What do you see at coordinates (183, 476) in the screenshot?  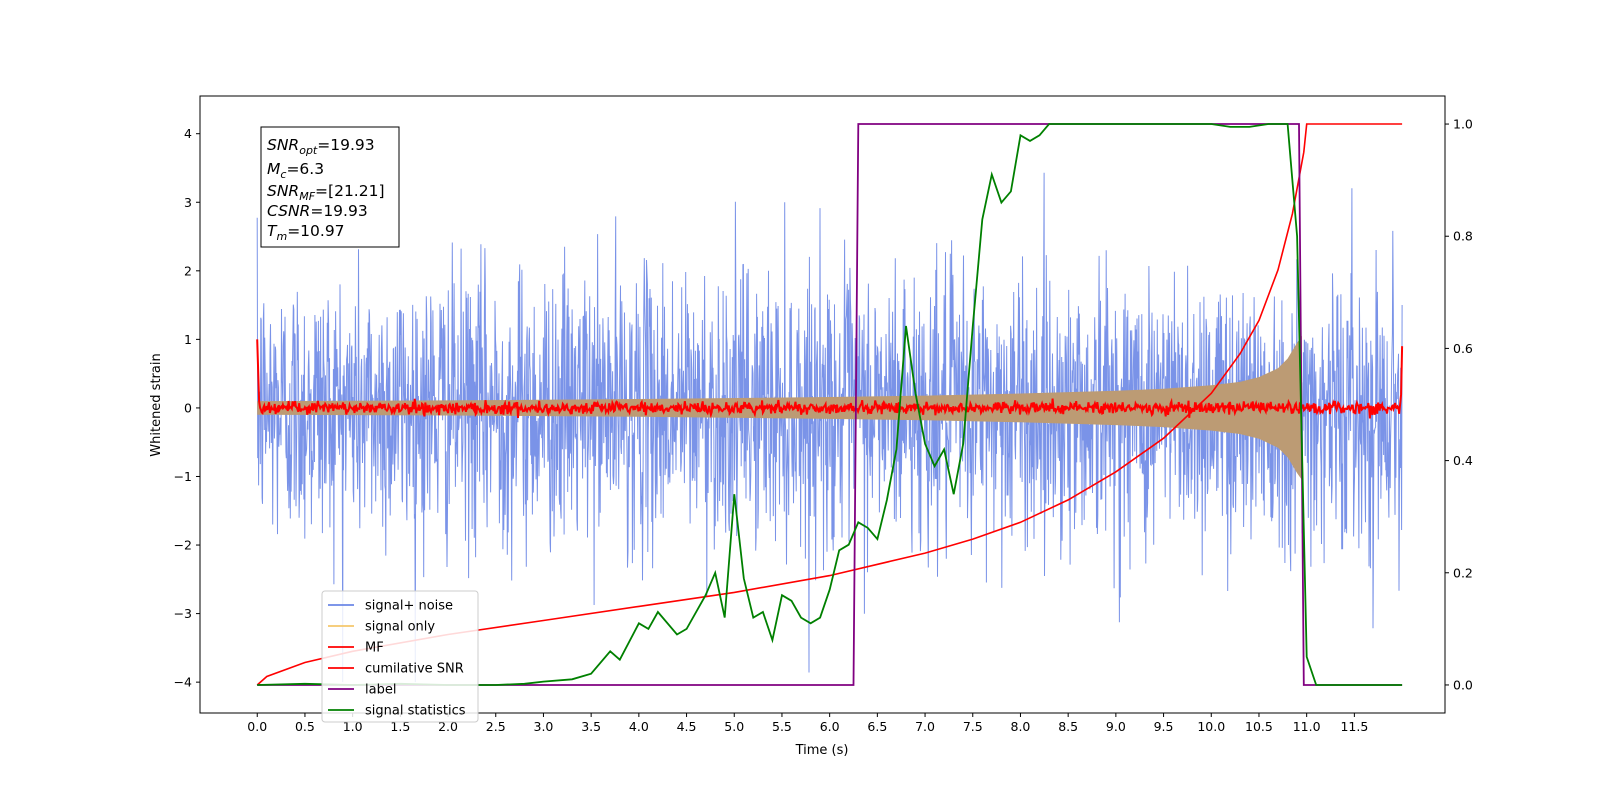 I see `y-tick-label-left: −1` at bounding box center [183, 476].